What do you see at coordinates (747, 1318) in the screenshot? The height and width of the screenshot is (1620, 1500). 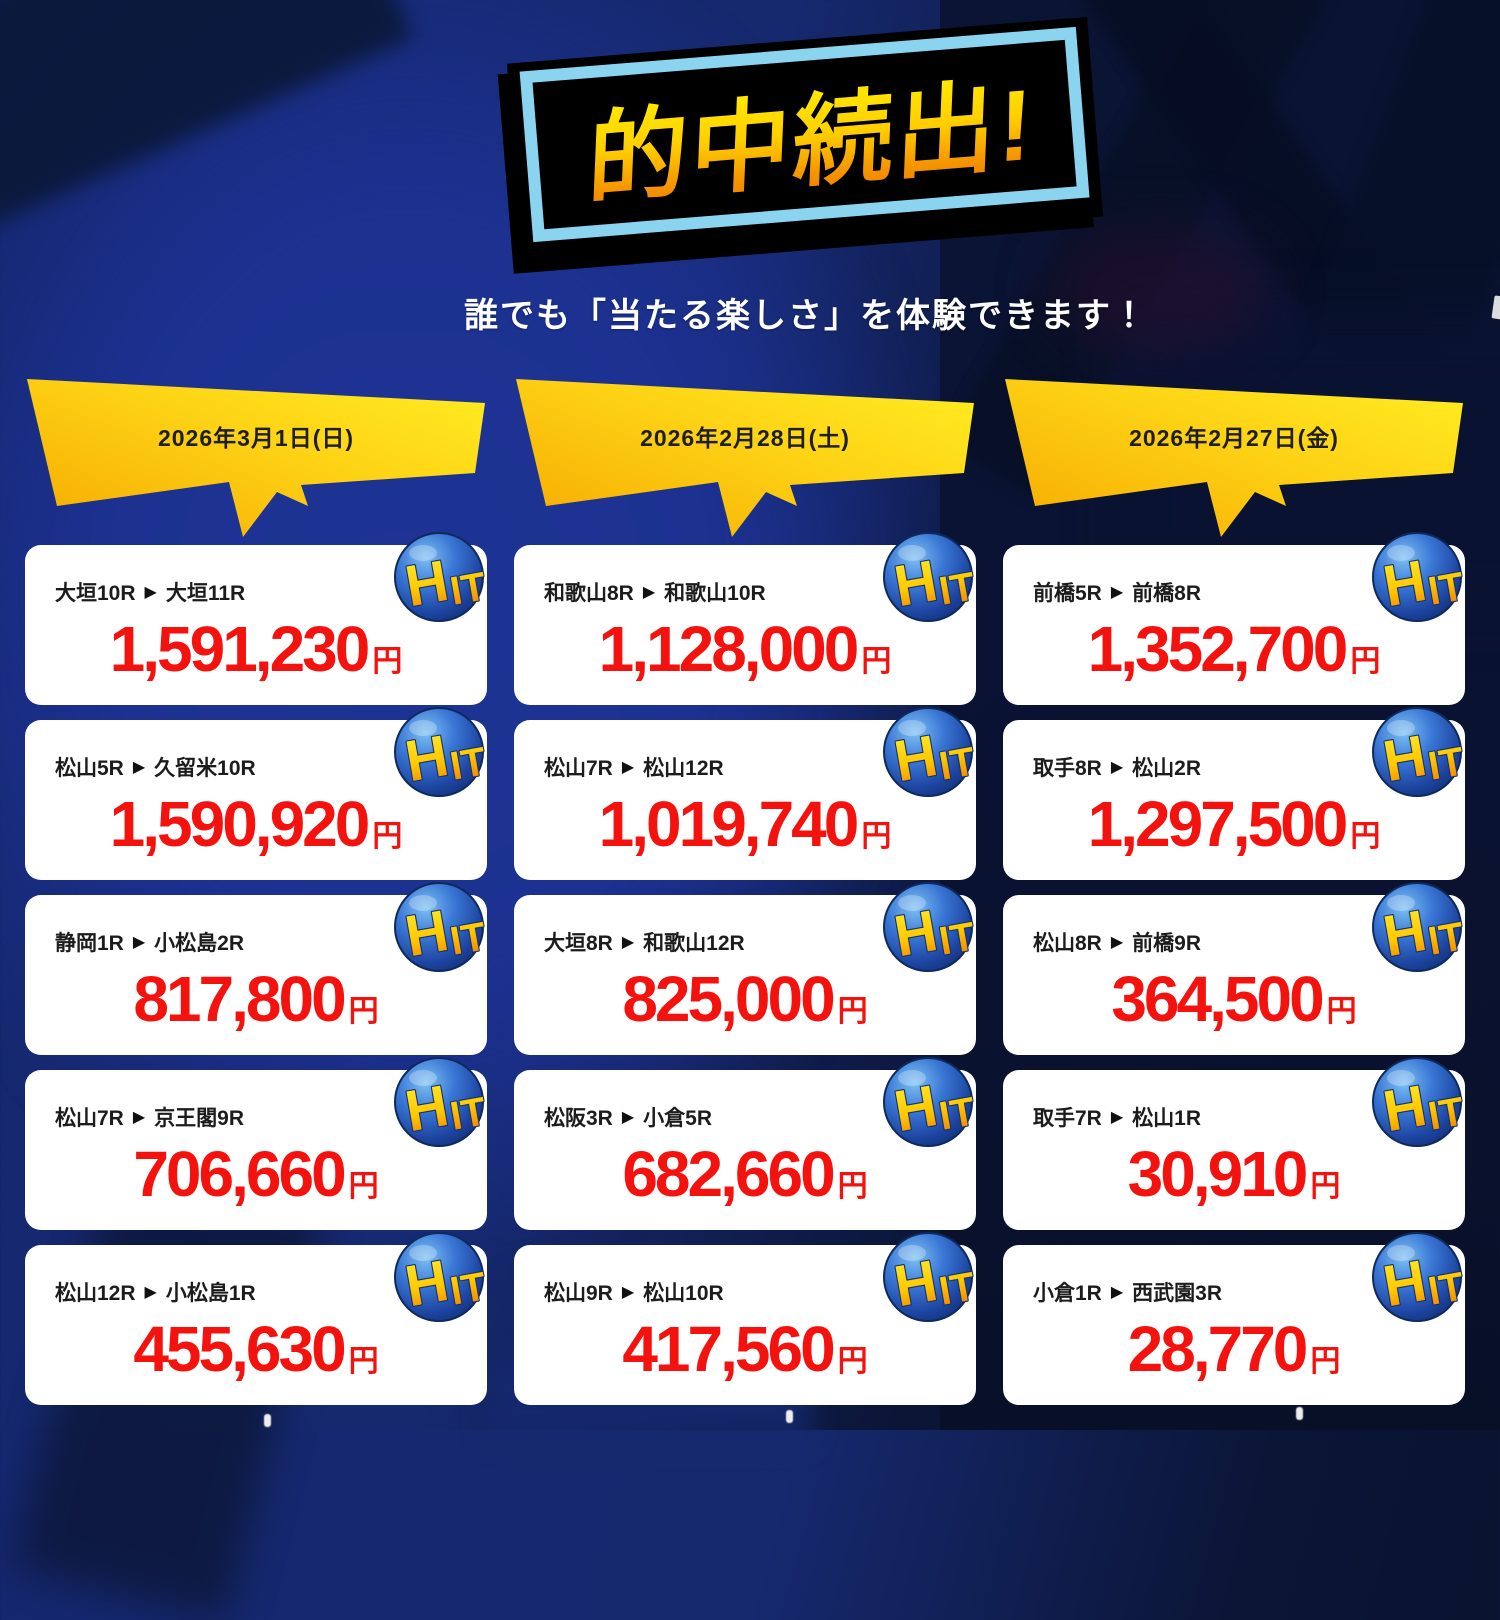 I see `payout-card: 松山9R ▶ 松山10R 417,560 円 HIT` at bounding box center [747, 1318].